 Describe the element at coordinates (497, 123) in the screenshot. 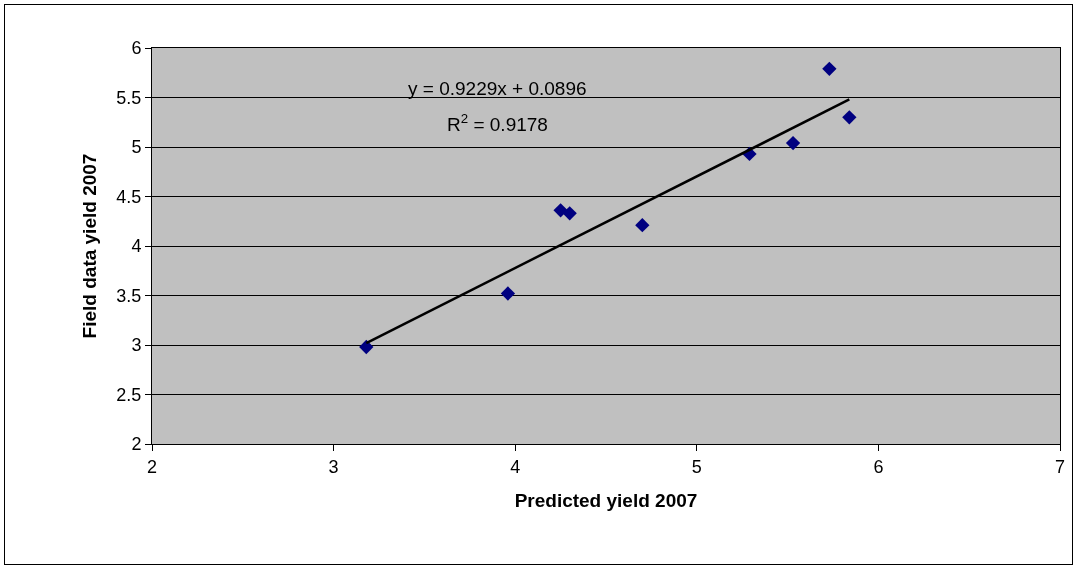

I see `annotation: R$^{2}$ = 0.9178` at that location.